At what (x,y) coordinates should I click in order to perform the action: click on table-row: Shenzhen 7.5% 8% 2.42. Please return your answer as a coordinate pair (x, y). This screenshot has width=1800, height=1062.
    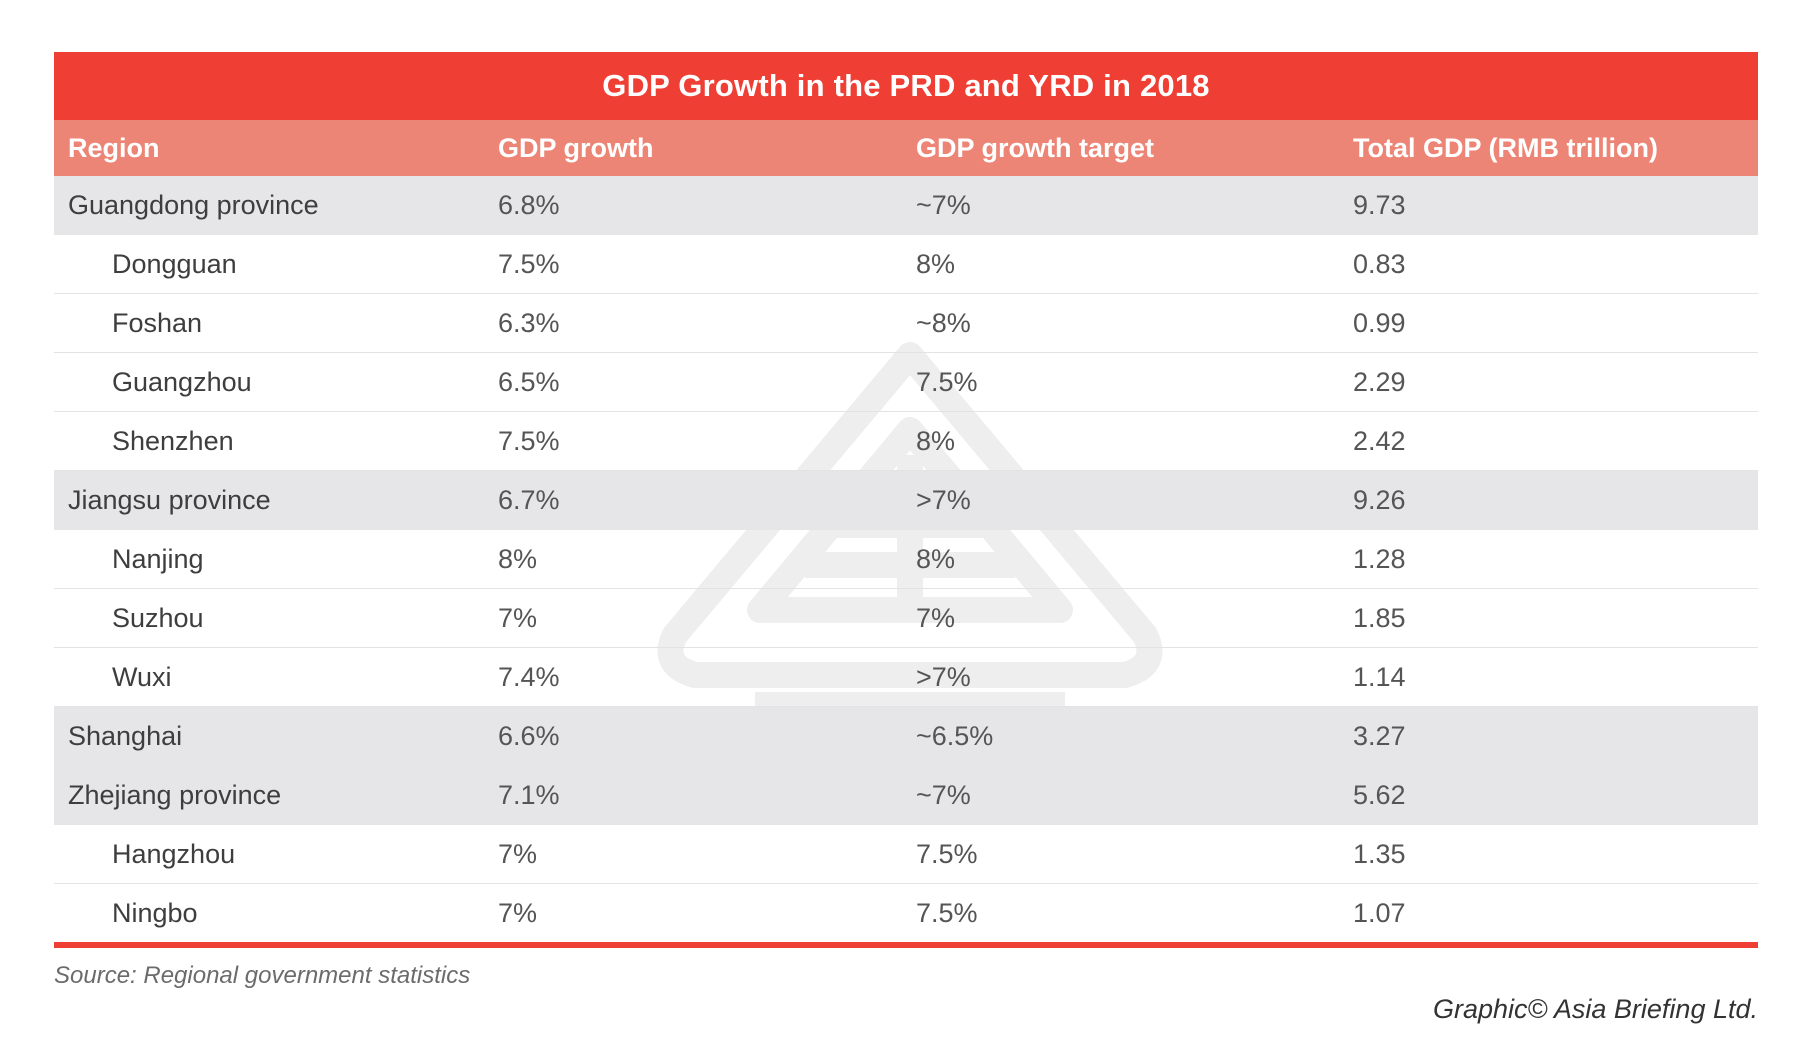
    Looking at the image, I should click on (906, 441).